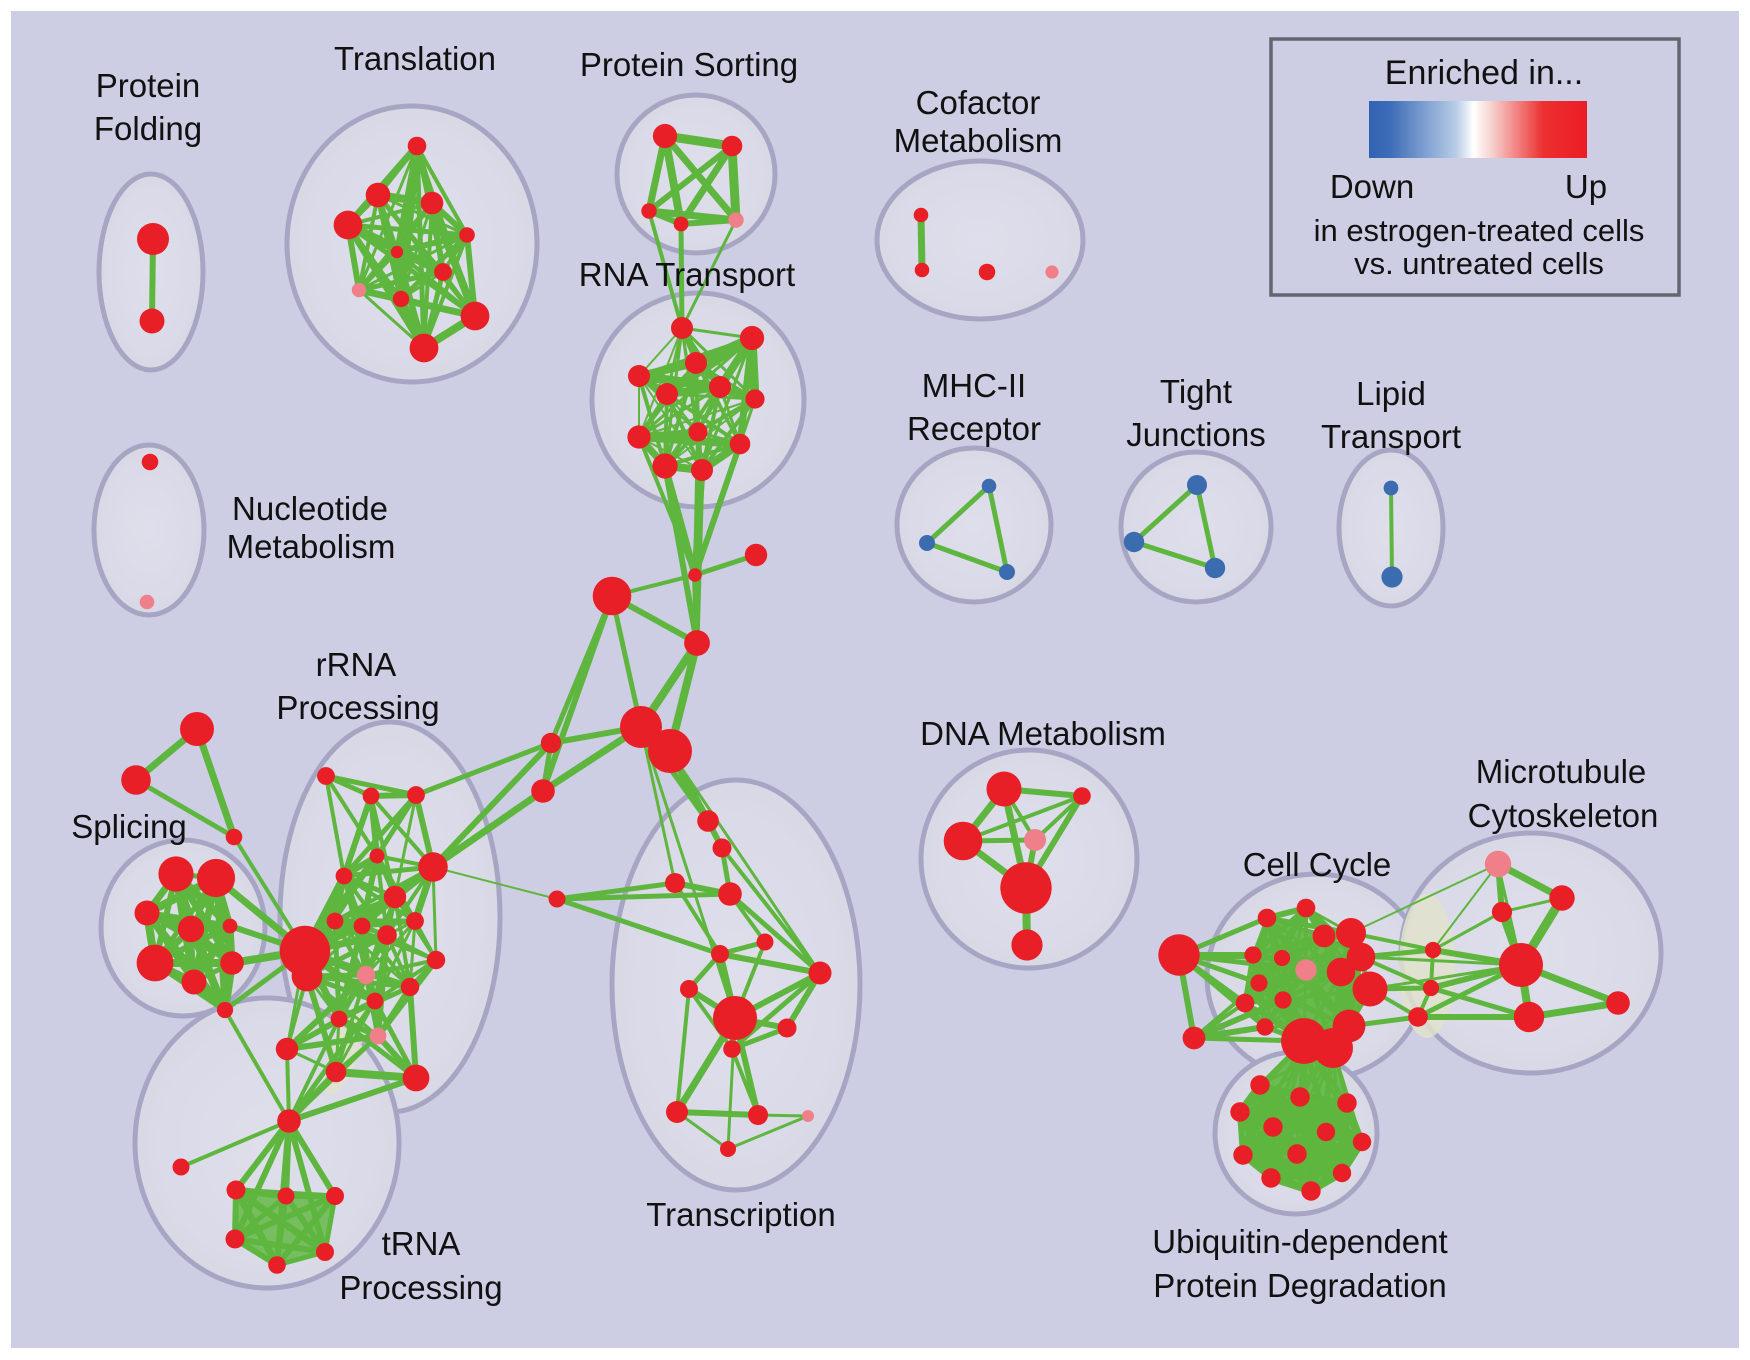 This screenshot has width=1750, height=1360. Describe the element at coordinates (148, 85) in the screenshot. I see `svg-text: Protein` at that location.